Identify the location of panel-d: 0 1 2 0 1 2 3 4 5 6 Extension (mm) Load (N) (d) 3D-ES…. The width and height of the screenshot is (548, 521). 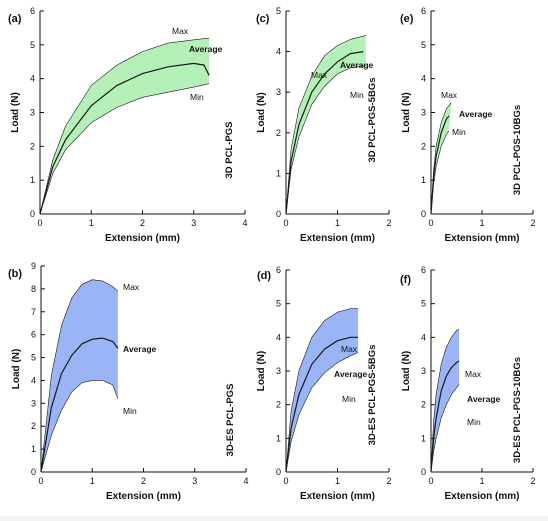
(324, 383).